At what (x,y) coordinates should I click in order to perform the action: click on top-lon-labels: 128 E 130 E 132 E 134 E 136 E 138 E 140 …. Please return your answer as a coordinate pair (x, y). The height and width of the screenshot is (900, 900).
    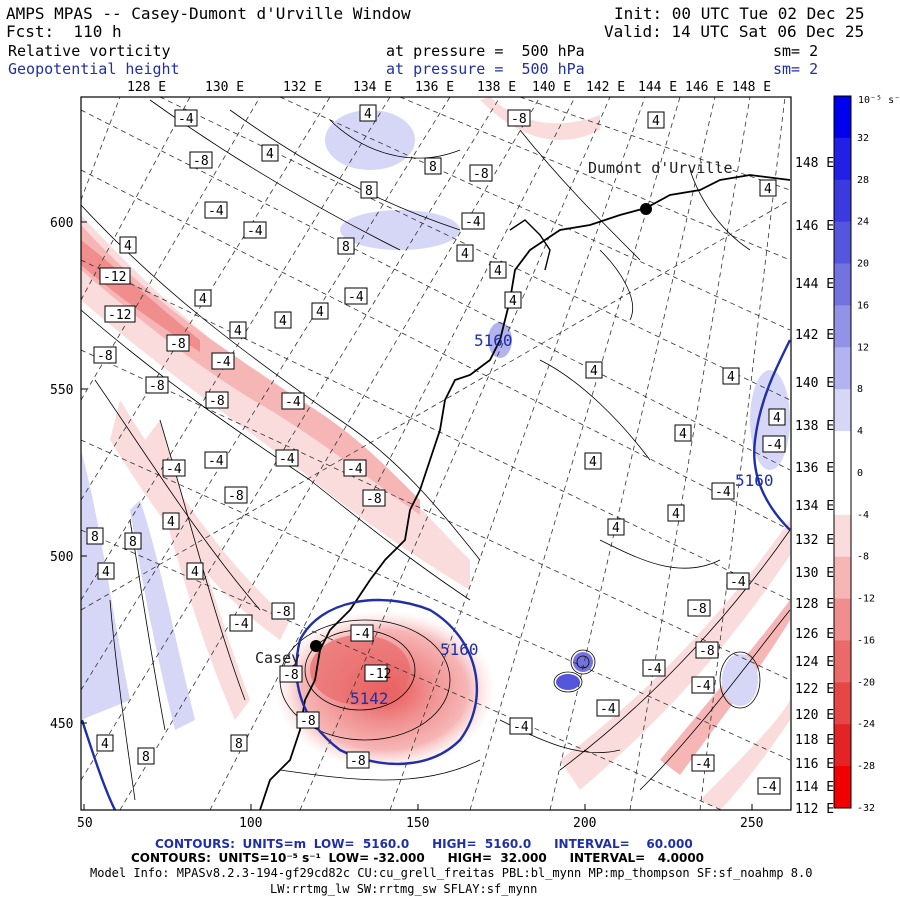
    Looking at the image, I should click on (449, 87).